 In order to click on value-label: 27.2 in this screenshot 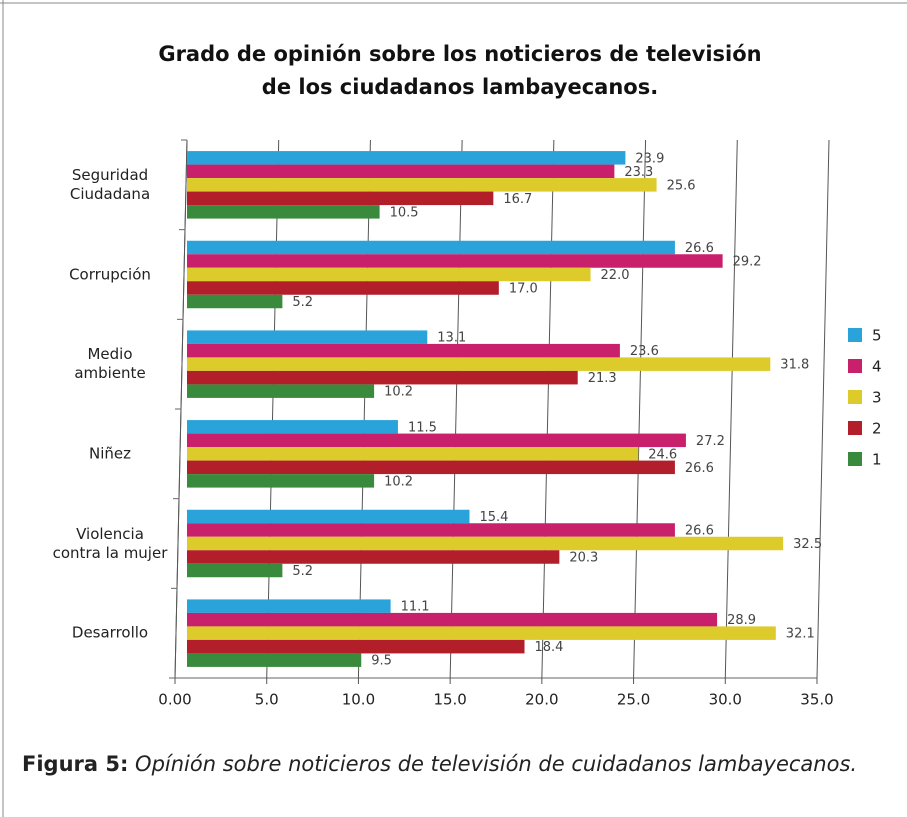, I will do `click(710, 441)`.